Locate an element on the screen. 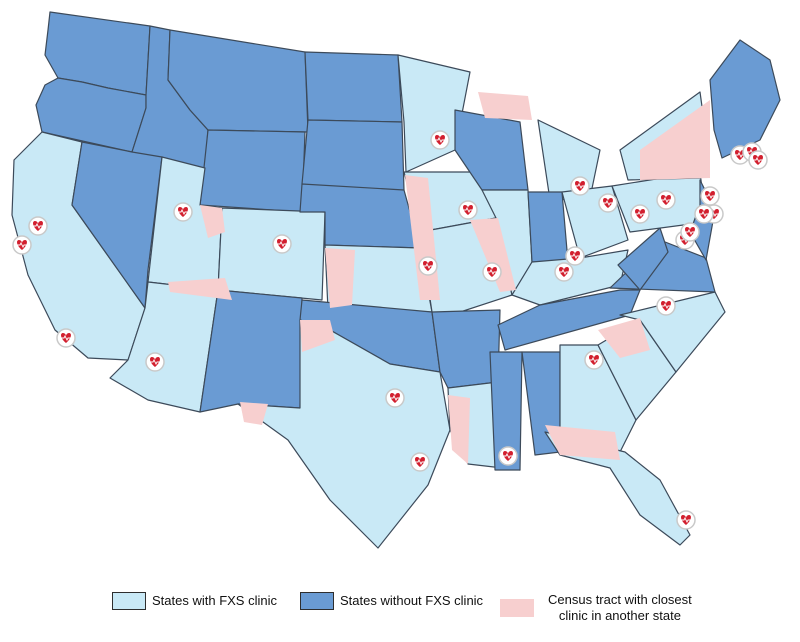 This screenshot has height=642, width=800. tract-upper-michigan is located at coordinates (505, 106).